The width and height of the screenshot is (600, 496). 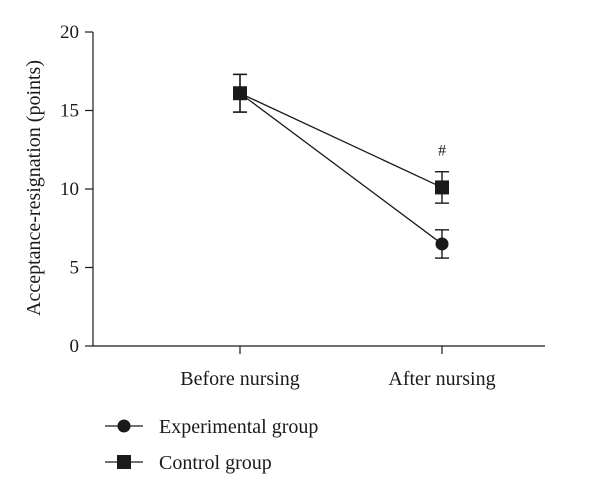 What do you see at coordinates (338, 368) in the screenshot?
I see `x-ticks: Before nursing After nursing` at bounding box center [338, 368].